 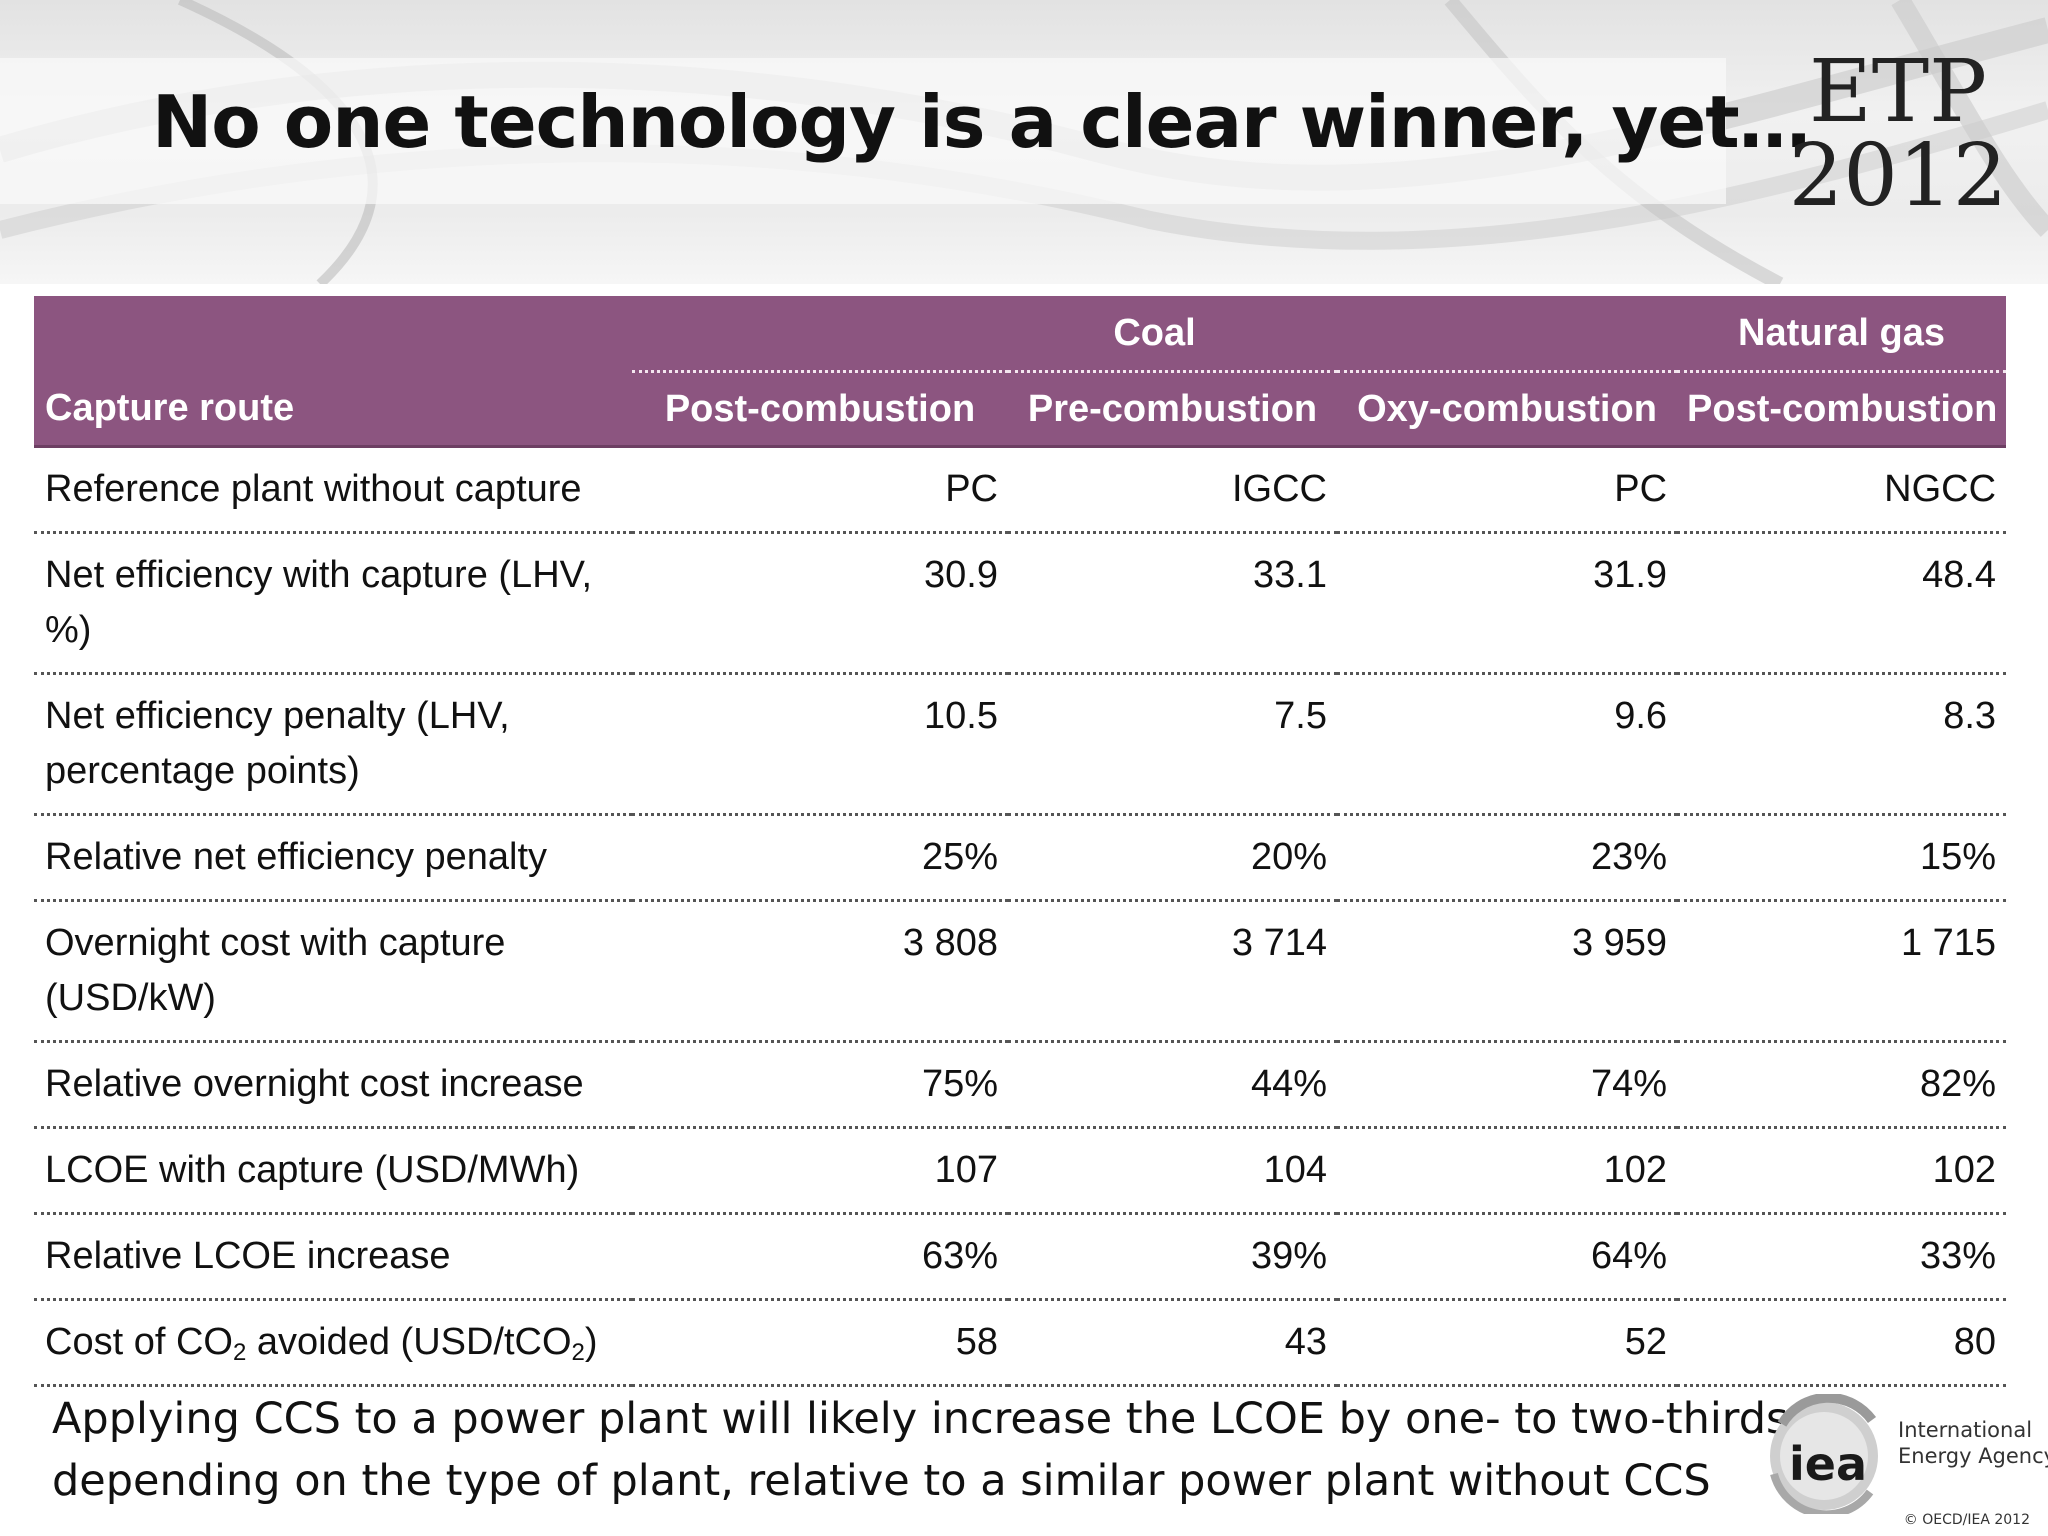 What do you see at coordinates (333, 1085) in the screenshot?
I see `row-label: Relative overnight cost increase` at bounding box center [333, 1085].